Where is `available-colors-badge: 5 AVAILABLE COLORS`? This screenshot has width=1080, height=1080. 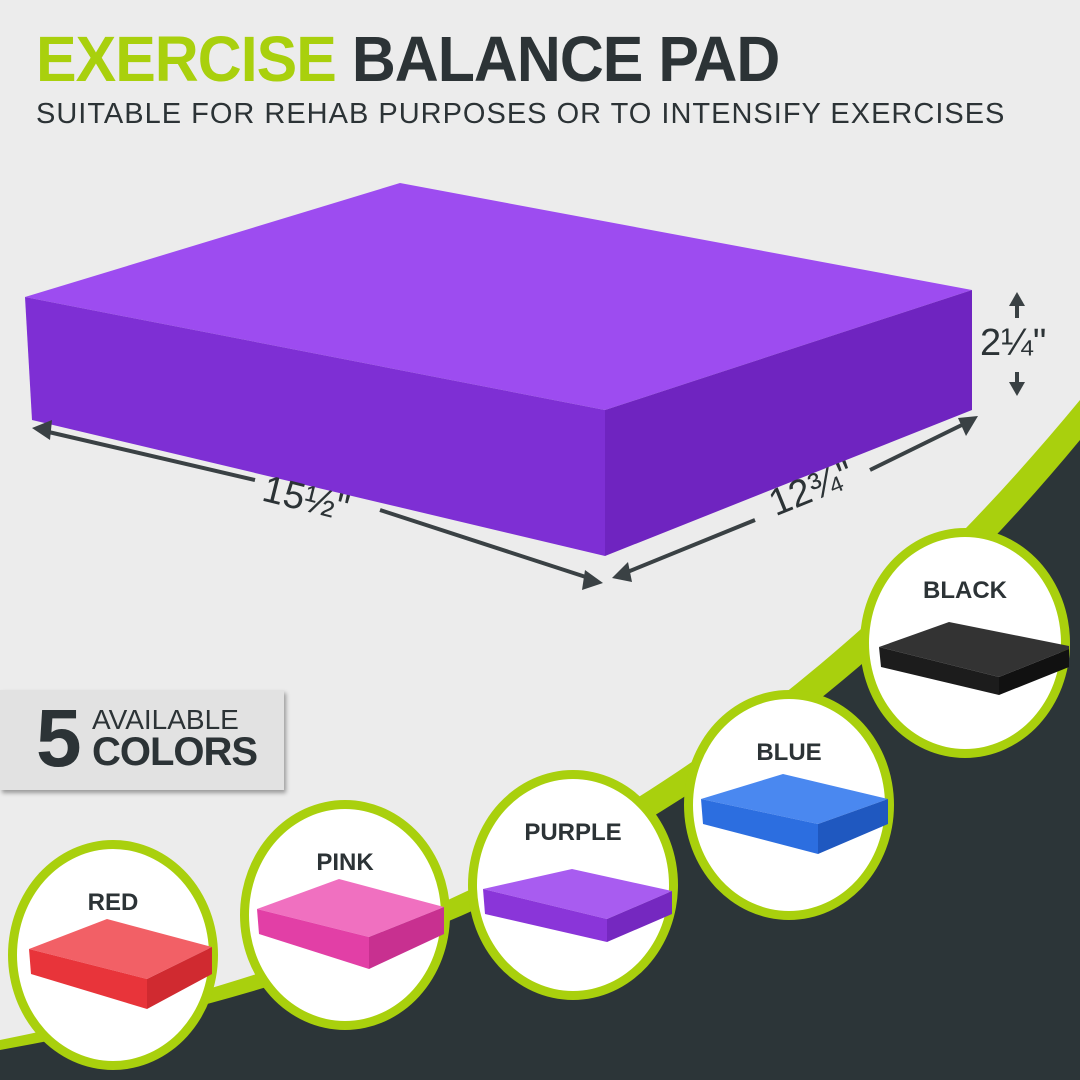 available-colors-badge: 5 AVAILABLE COLORS is located at coordinates (142, 740).